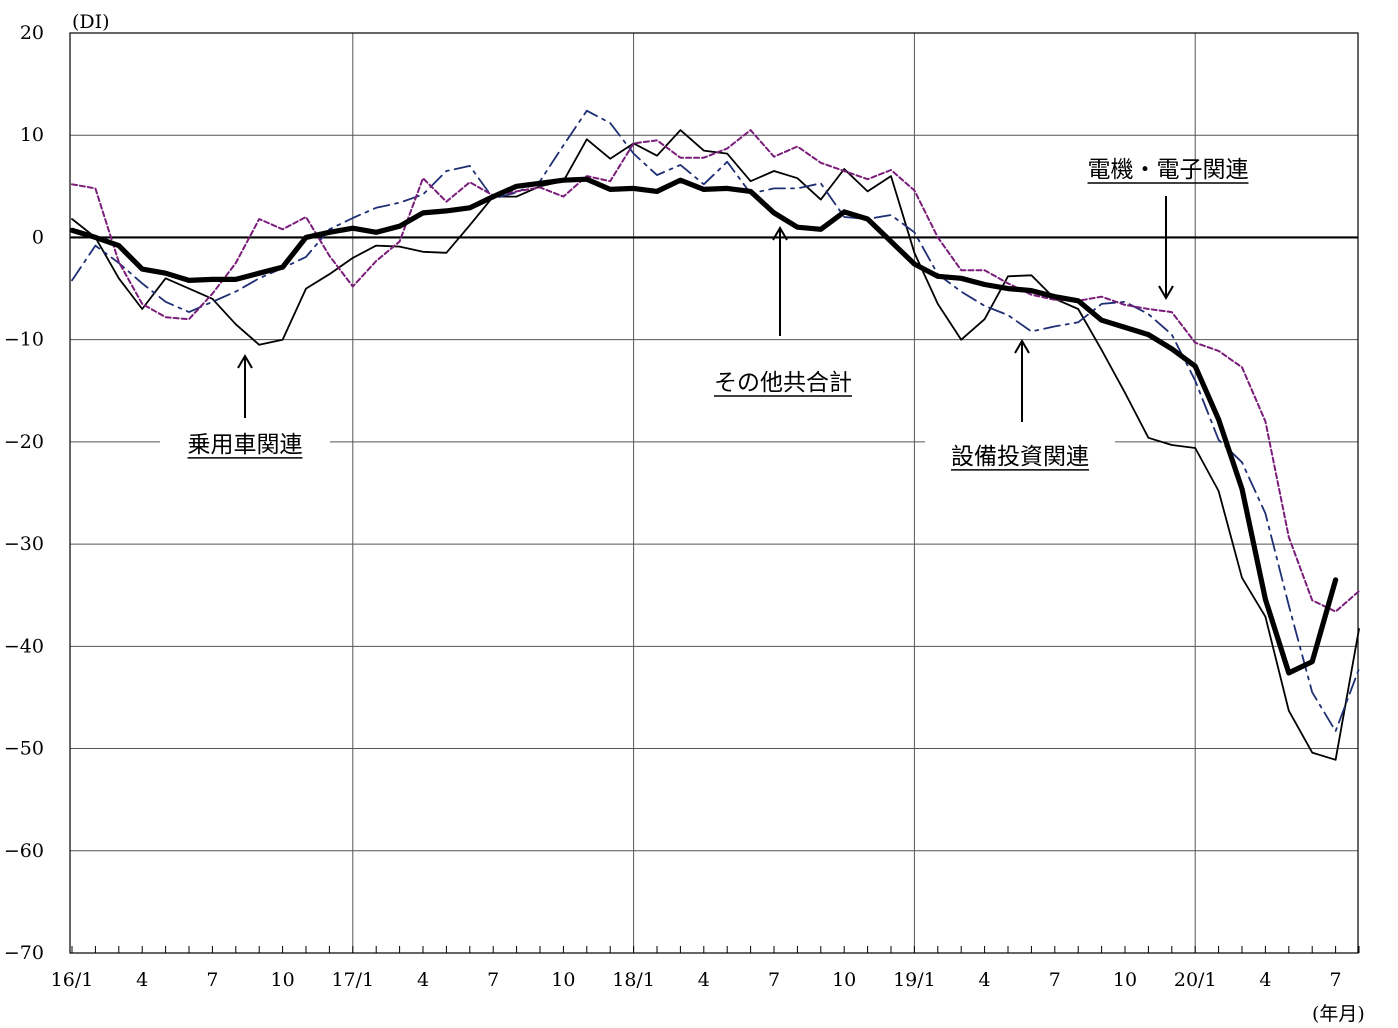 The height and width of the screenshot is (1028, 1398). Describe the element at coordinates (72, 980) in the screenshot. I see `x-tick-label: 16/1` at that location.